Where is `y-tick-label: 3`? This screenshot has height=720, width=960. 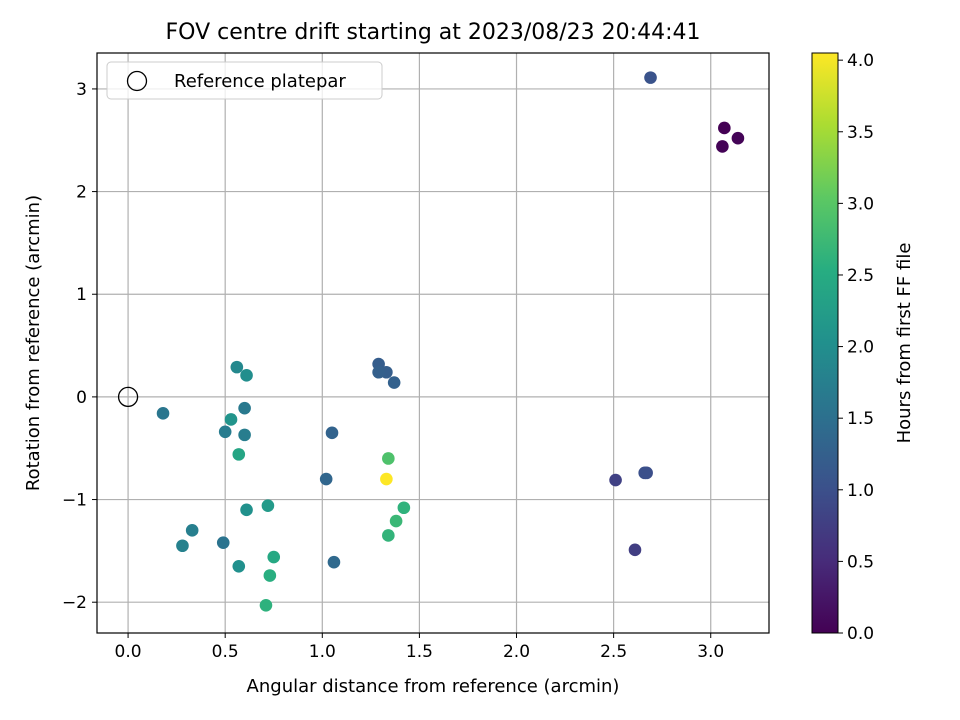 y-tick-label: 3 is located at coordinates (81, 90).